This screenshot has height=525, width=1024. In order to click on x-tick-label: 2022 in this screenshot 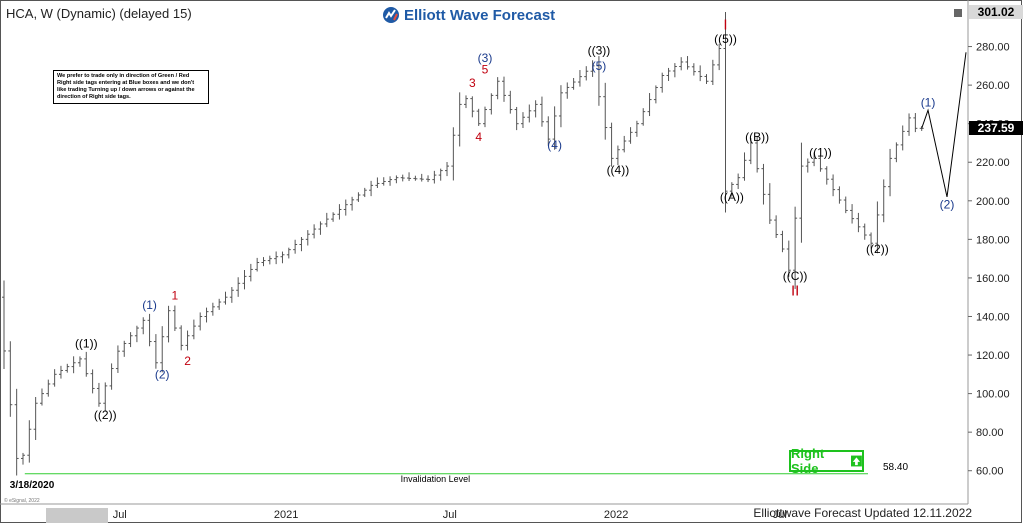, I will do `click(616, 515)`.